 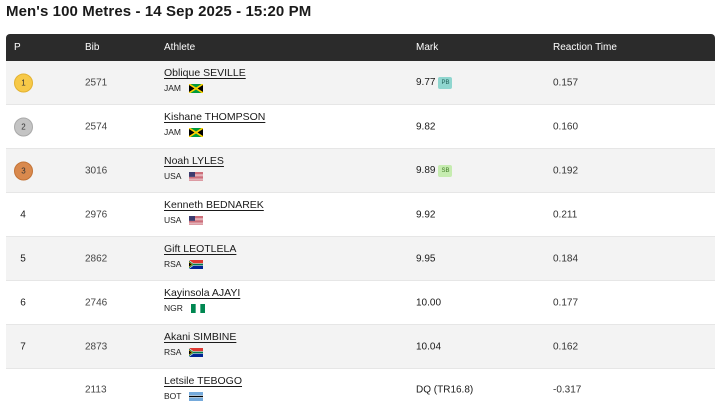 What do you see at coordinates (17, 47) in the screenshot?
I see `column-header-position: P` at bounding box center [17, 47].